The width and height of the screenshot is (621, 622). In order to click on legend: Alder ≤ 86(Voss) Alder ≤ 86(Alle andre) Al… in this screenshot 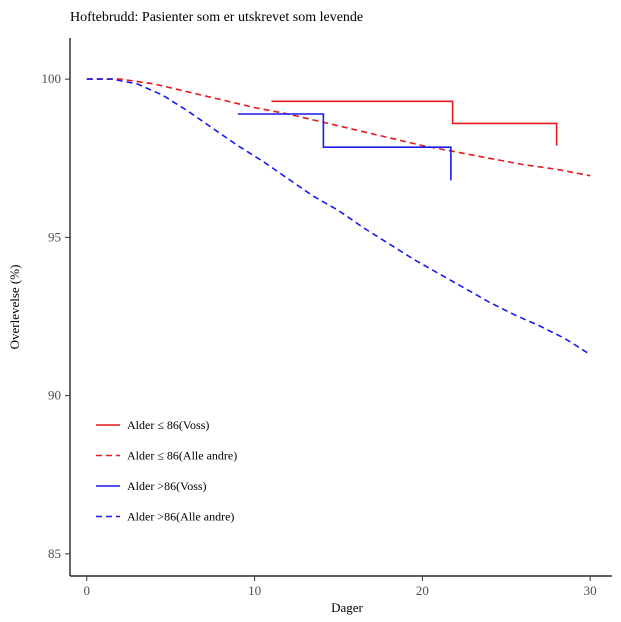, I will do `click(166, 471)`.